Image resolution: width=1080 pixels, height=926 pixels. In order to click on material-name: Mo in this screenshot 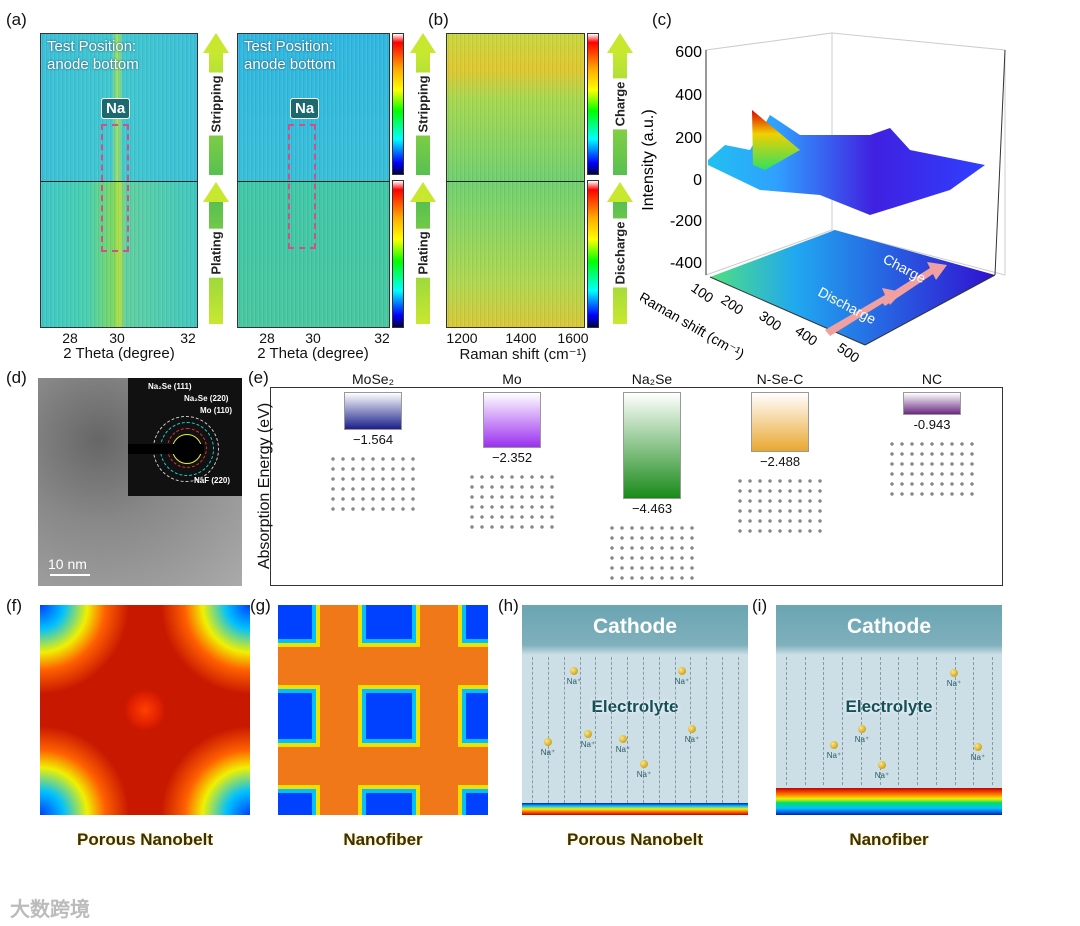, I will do `click(512, 379)`.